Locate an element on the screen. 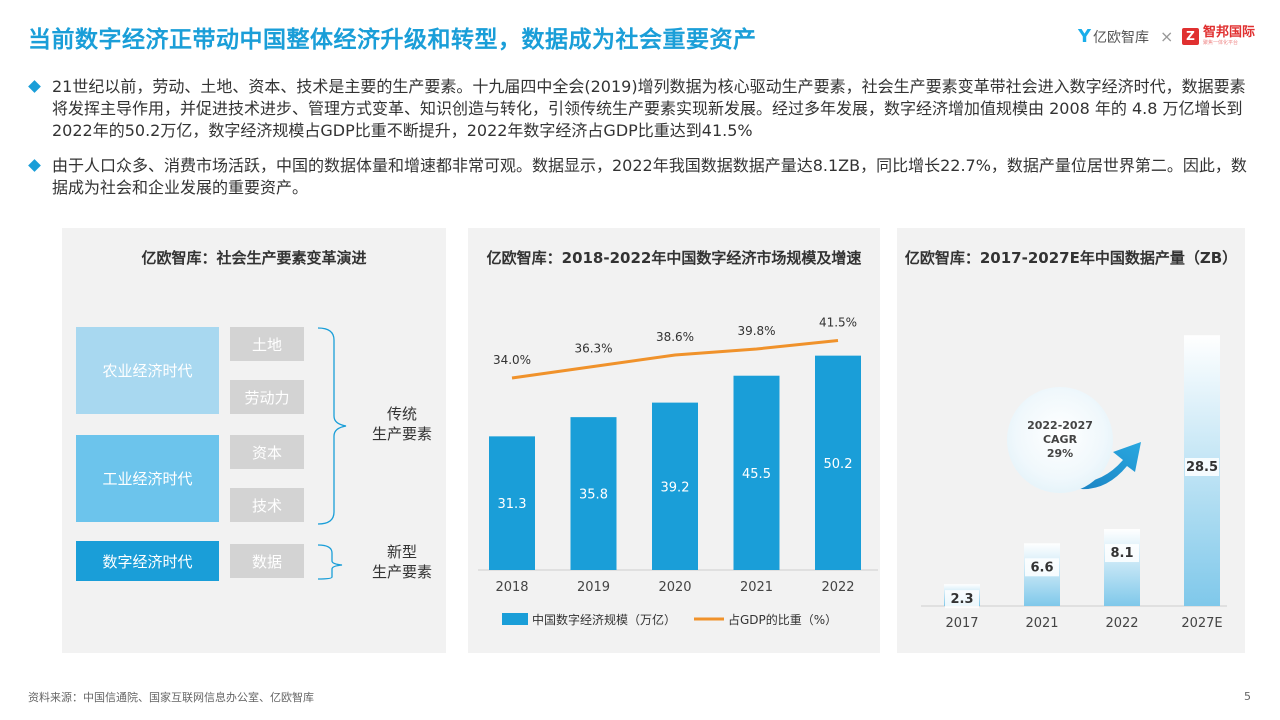 This screenshot has width=1280, height=720. bar-value-label: 35.8 is located at coordinates (593, 495).